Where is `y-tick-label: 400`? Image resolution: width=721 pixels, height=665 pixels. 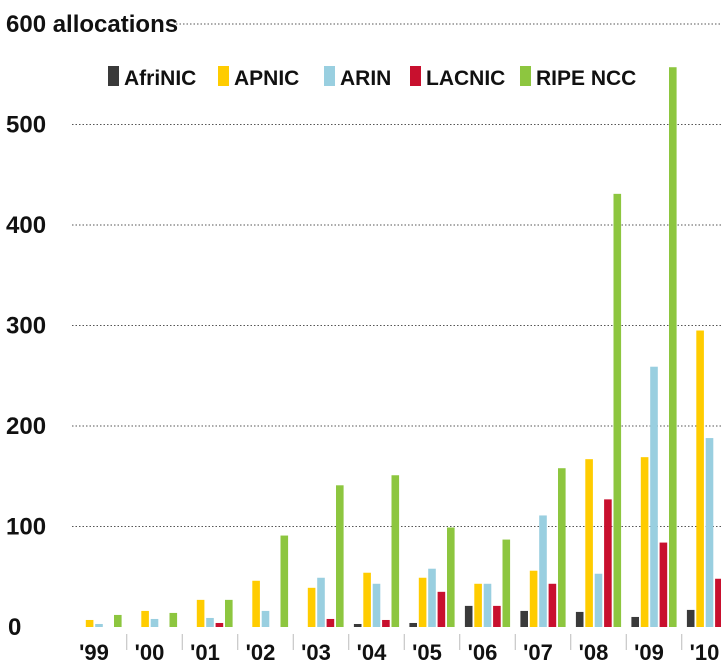 y-tick-label: 400 is located at coordinates (26, 225).